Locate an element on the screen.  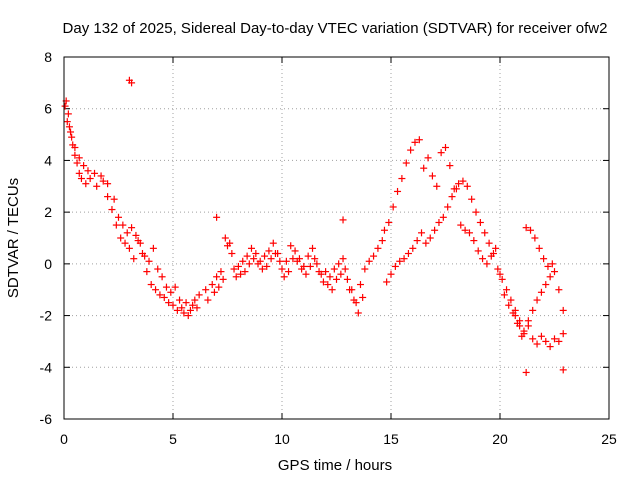
y-tick-label: -6 is located at coordinates (46, 419).